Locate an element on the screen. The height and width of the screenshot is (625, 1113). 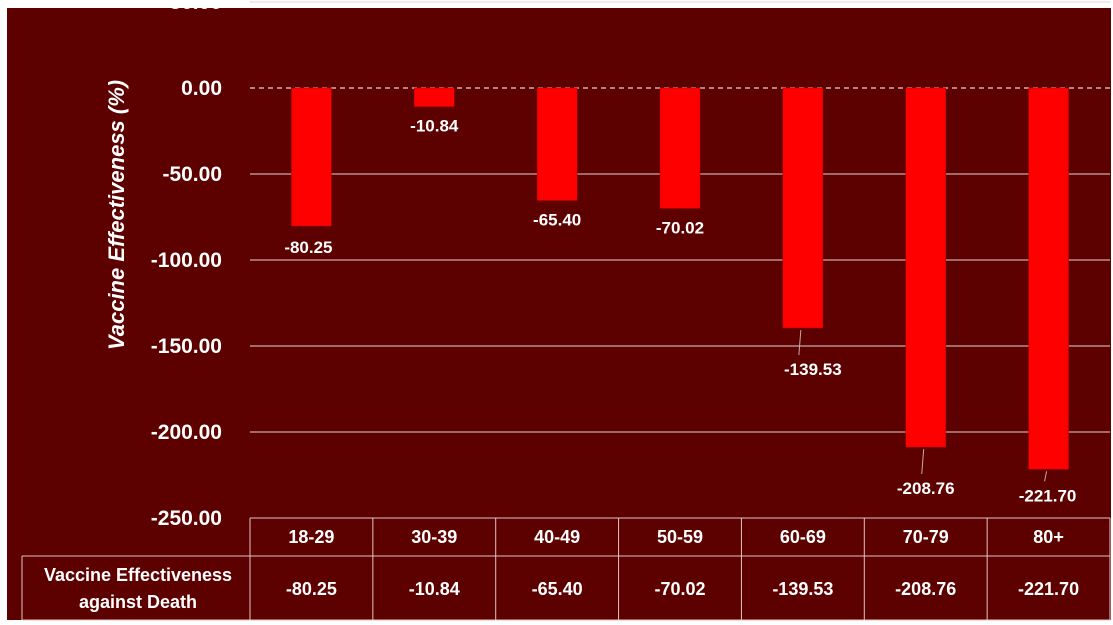
table-cell-value: -221.70 is located at coordinates (1048, 589).